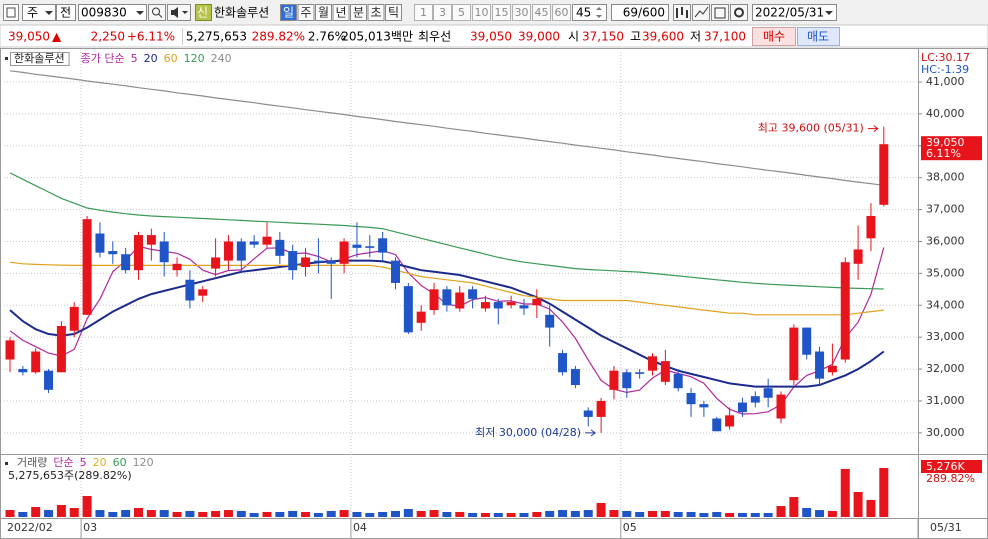  I want to click on legend-label: 단순, so click(63, 462).